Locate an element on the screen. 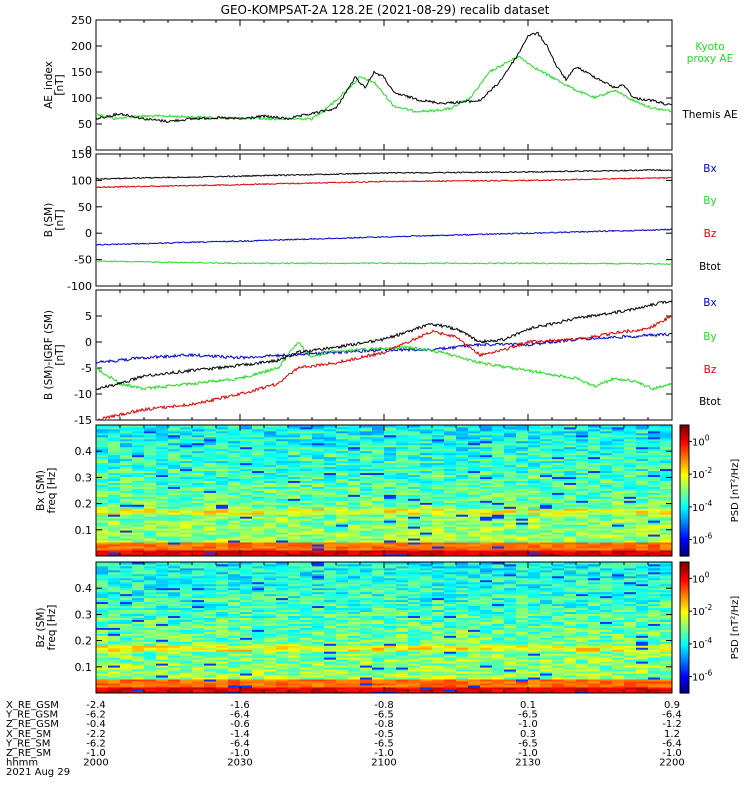  ephemeris-value: -6.2 is located at coordinates (96, 743).